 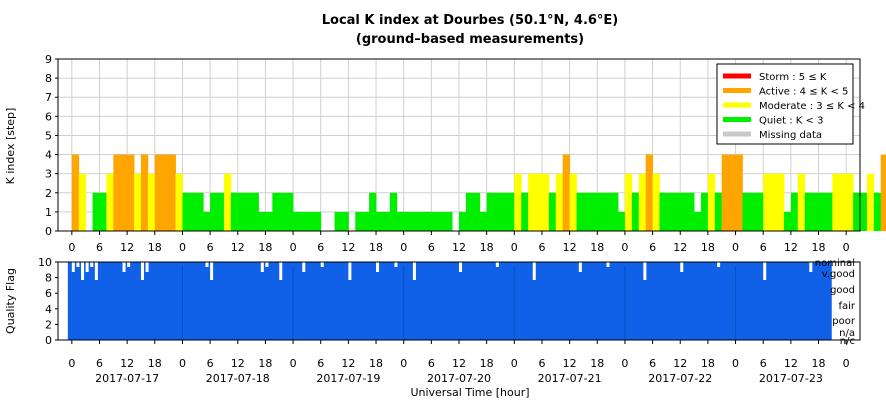 I want to click on legend-label: Active : 4 ≤ K < 5, so click(x=803, y=92).